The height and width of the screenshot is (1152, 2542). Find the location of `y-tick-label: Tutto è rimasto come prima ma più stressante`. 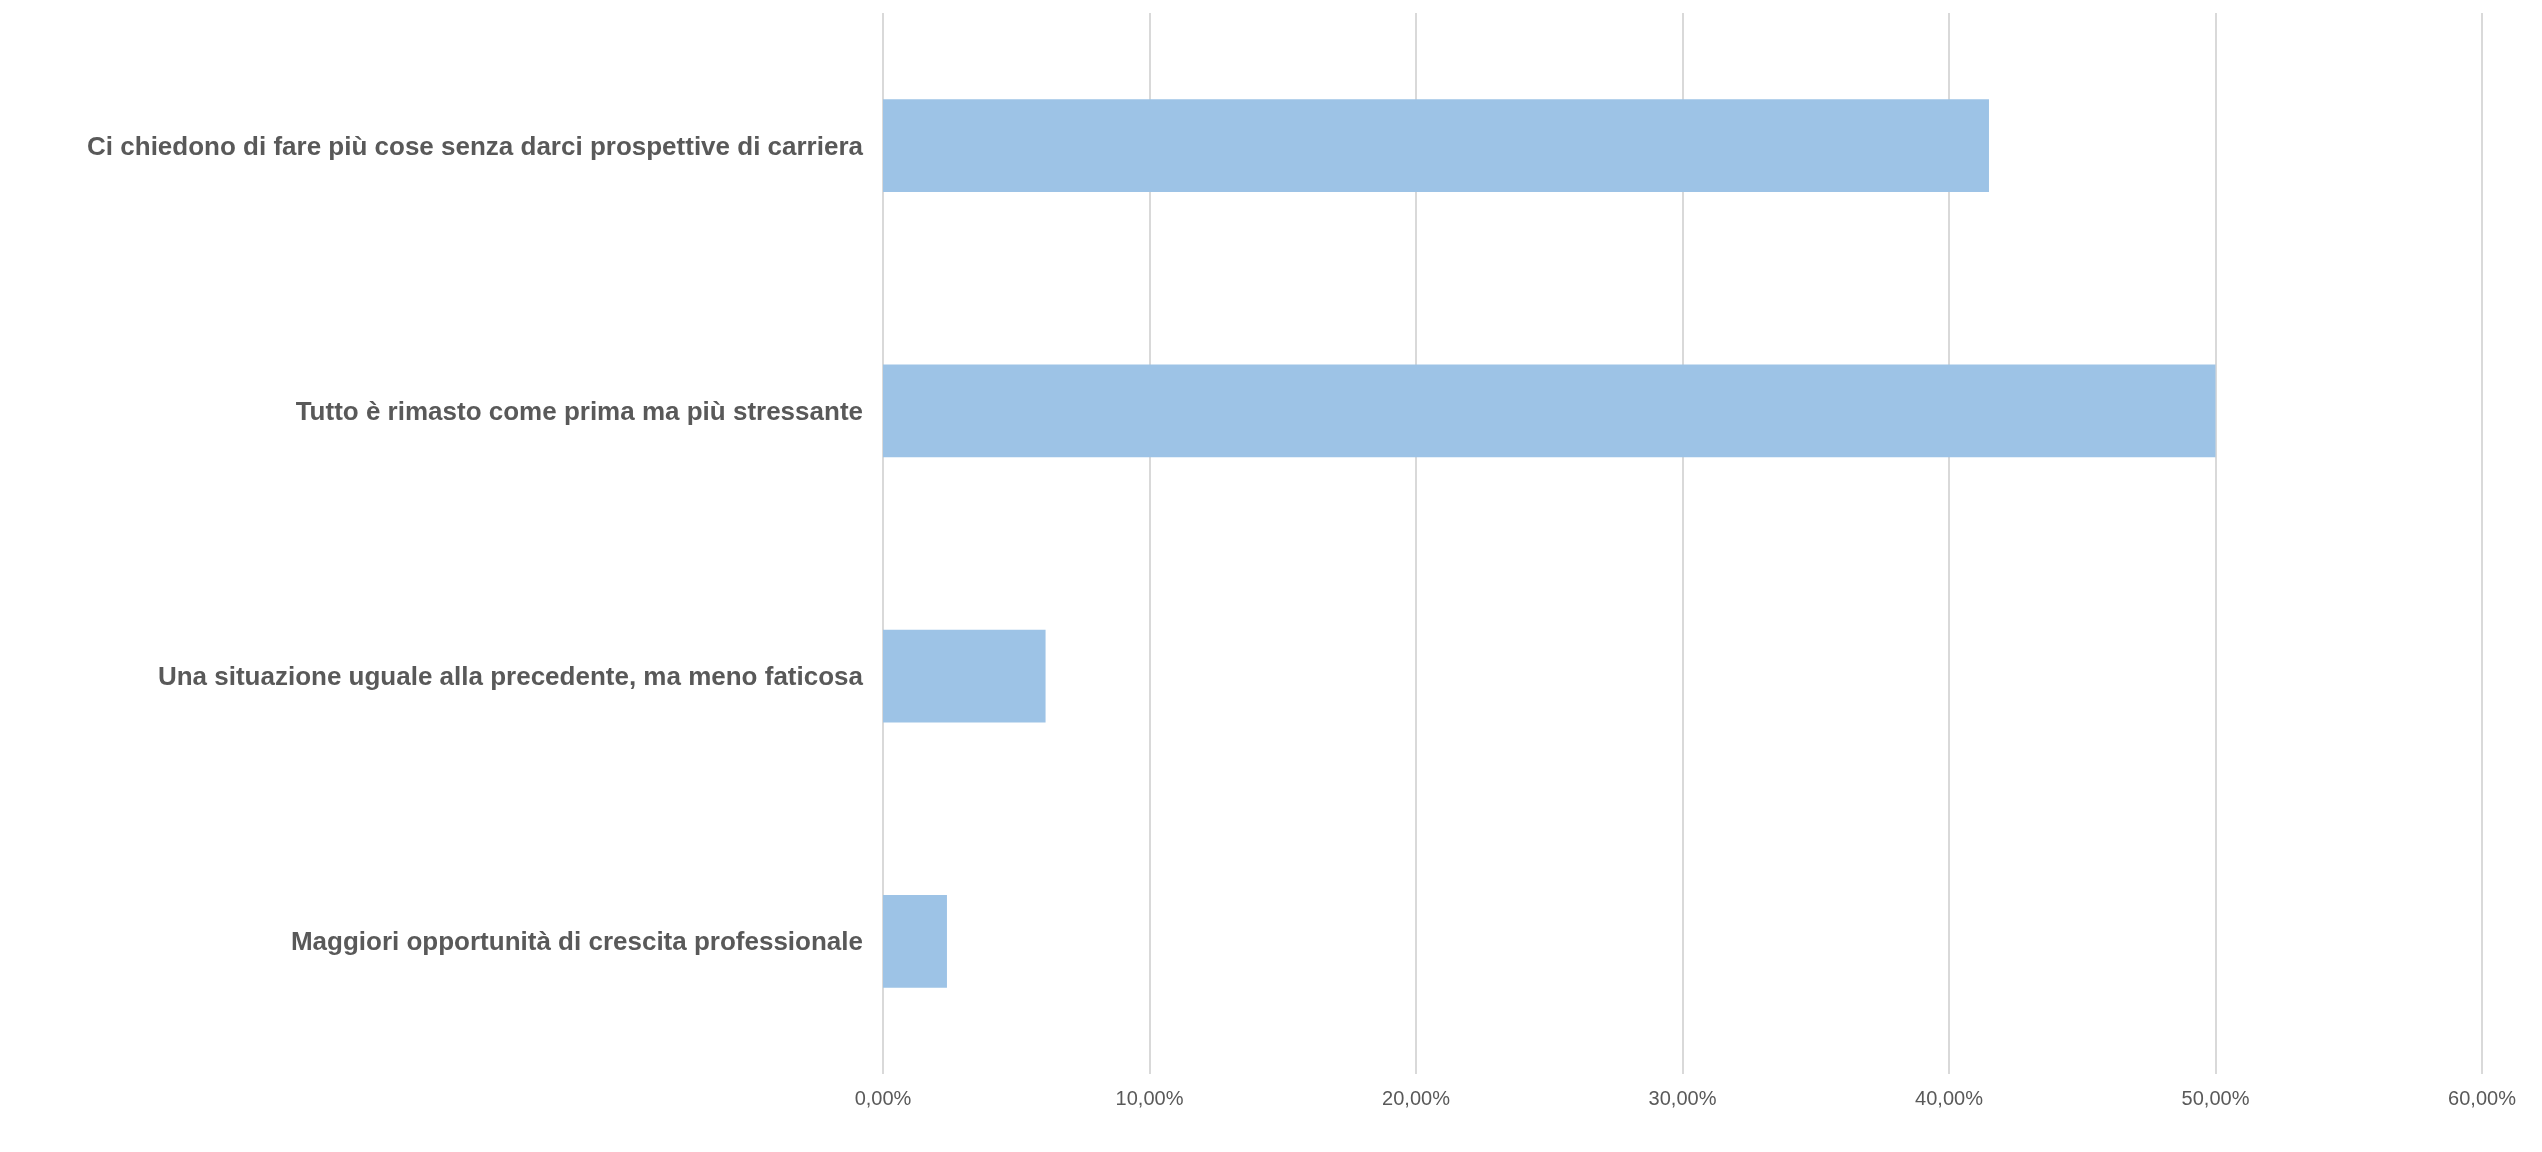

y-tick-label: Tutto è rimasto come prima ma più stressante is located at coordinates (579, 410).